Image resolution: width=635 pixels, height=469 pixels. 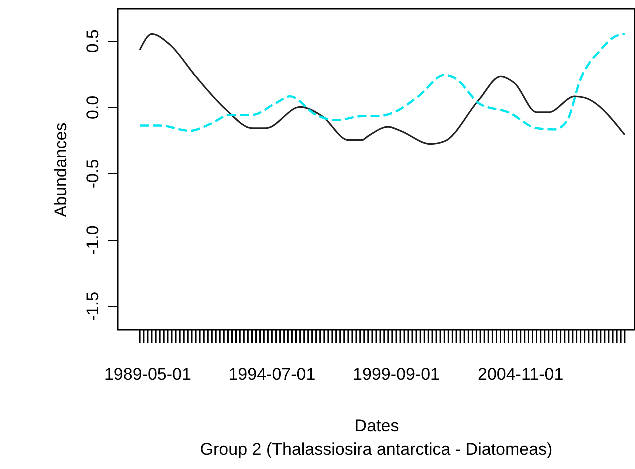 I want to click on y-tick-label: 0.5, so click(x=93, y=42).